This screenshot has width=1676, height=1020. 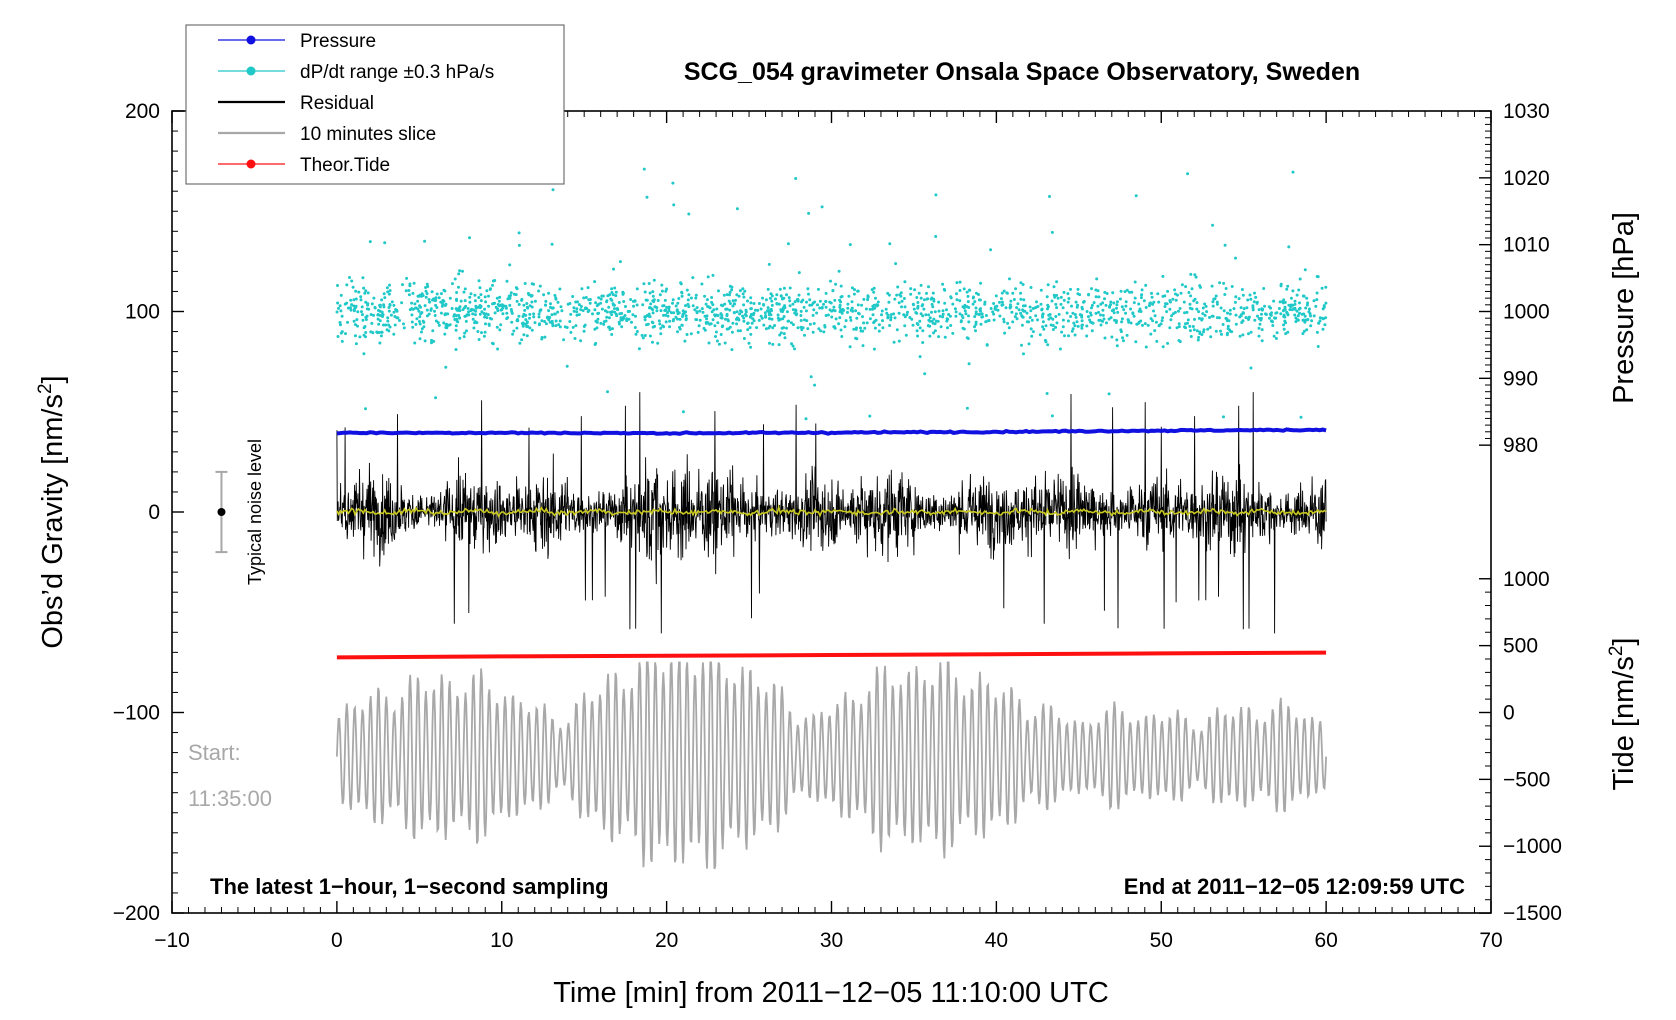 What do you see at coordinates (1520, 646) in the screenshot?
I see `tide-tick-label: 500` at bounding box center [1520, 646].